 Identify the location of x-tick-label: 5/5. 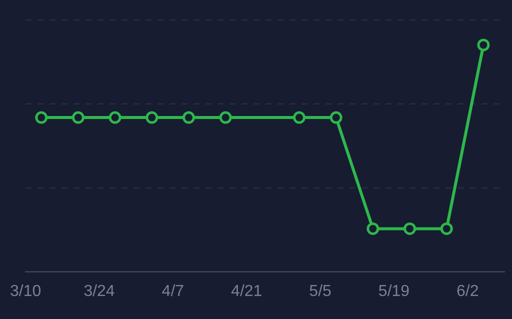
(320, 291).